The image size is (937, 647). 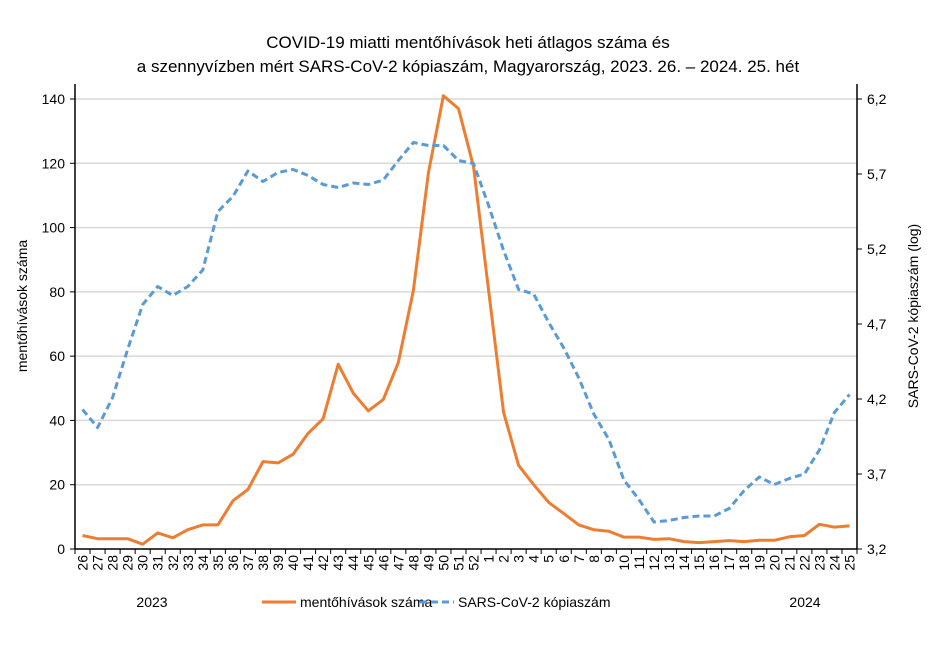 I want to click on x-tick-label: 36, so click(x=233, y=563).